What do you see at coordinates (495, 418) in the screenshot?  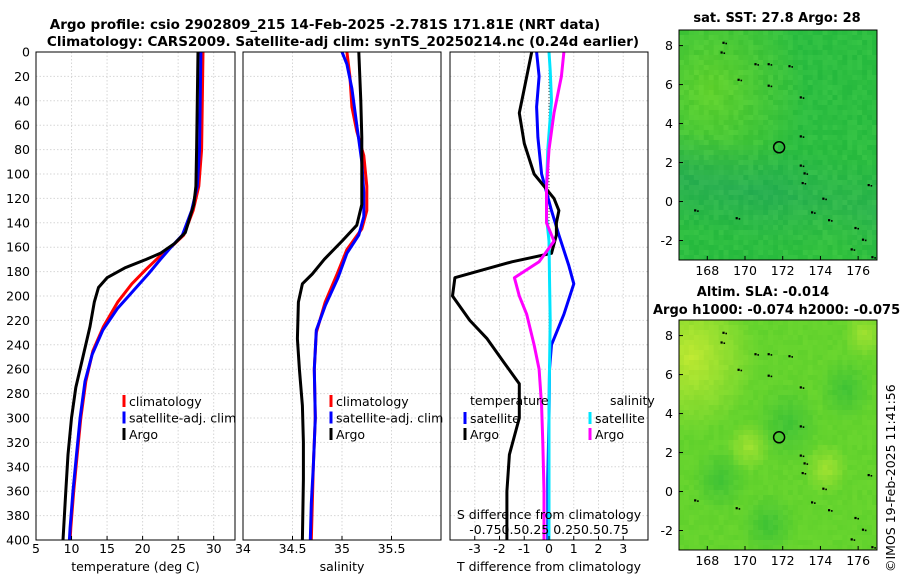 I see `legend-label: satellite` at bounding box center [495, 418].